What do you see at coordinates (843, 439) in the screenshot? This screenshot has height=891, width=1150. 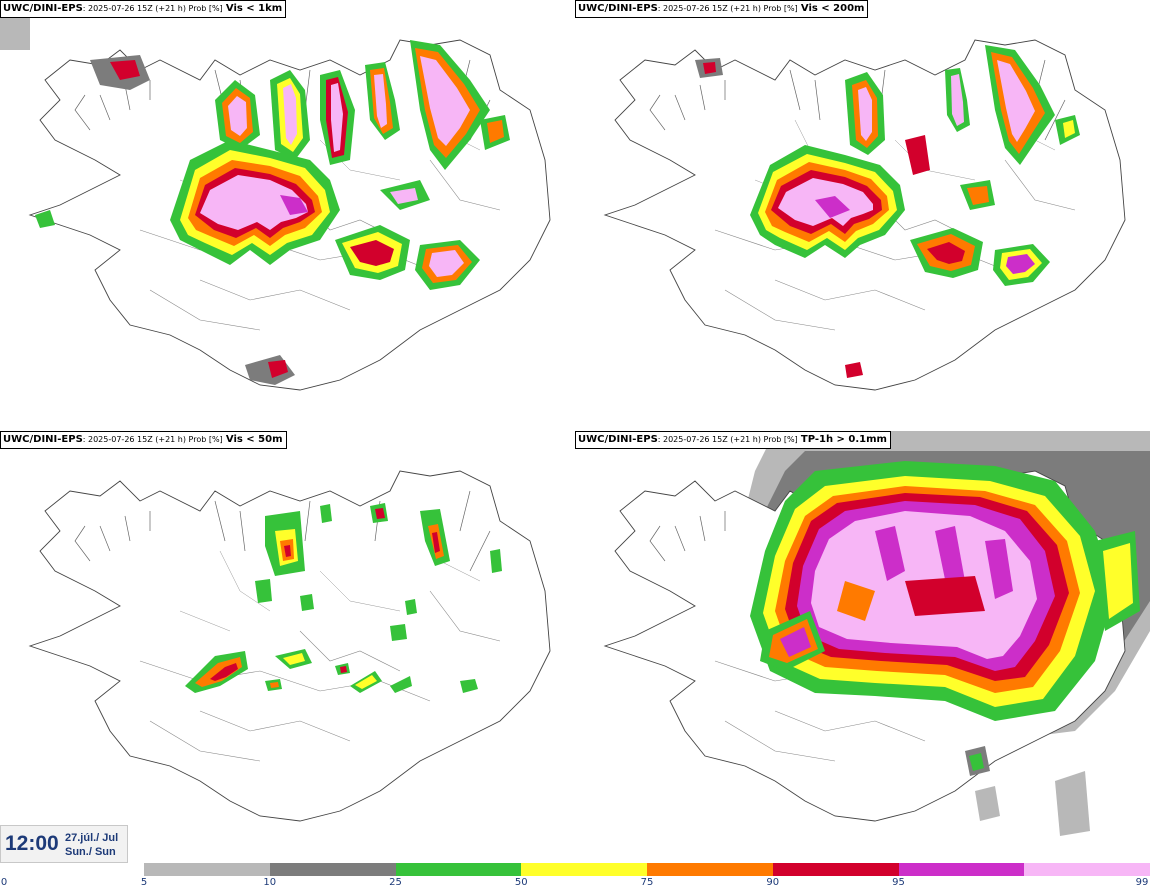 I see `variable-label: TP-1h > 0.1mm` at bounding box center [843, 439].